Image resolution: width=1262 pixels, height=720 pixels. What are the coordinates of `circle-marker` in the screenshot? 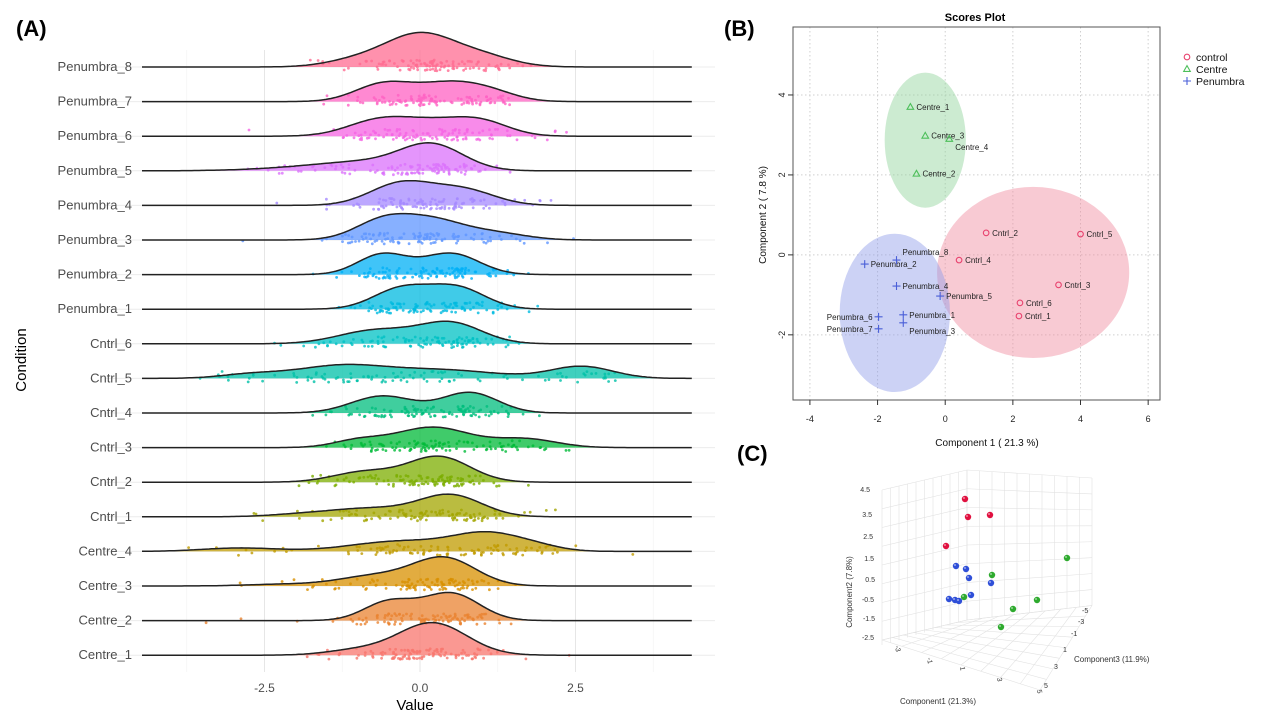 It's located at (1020, 303).